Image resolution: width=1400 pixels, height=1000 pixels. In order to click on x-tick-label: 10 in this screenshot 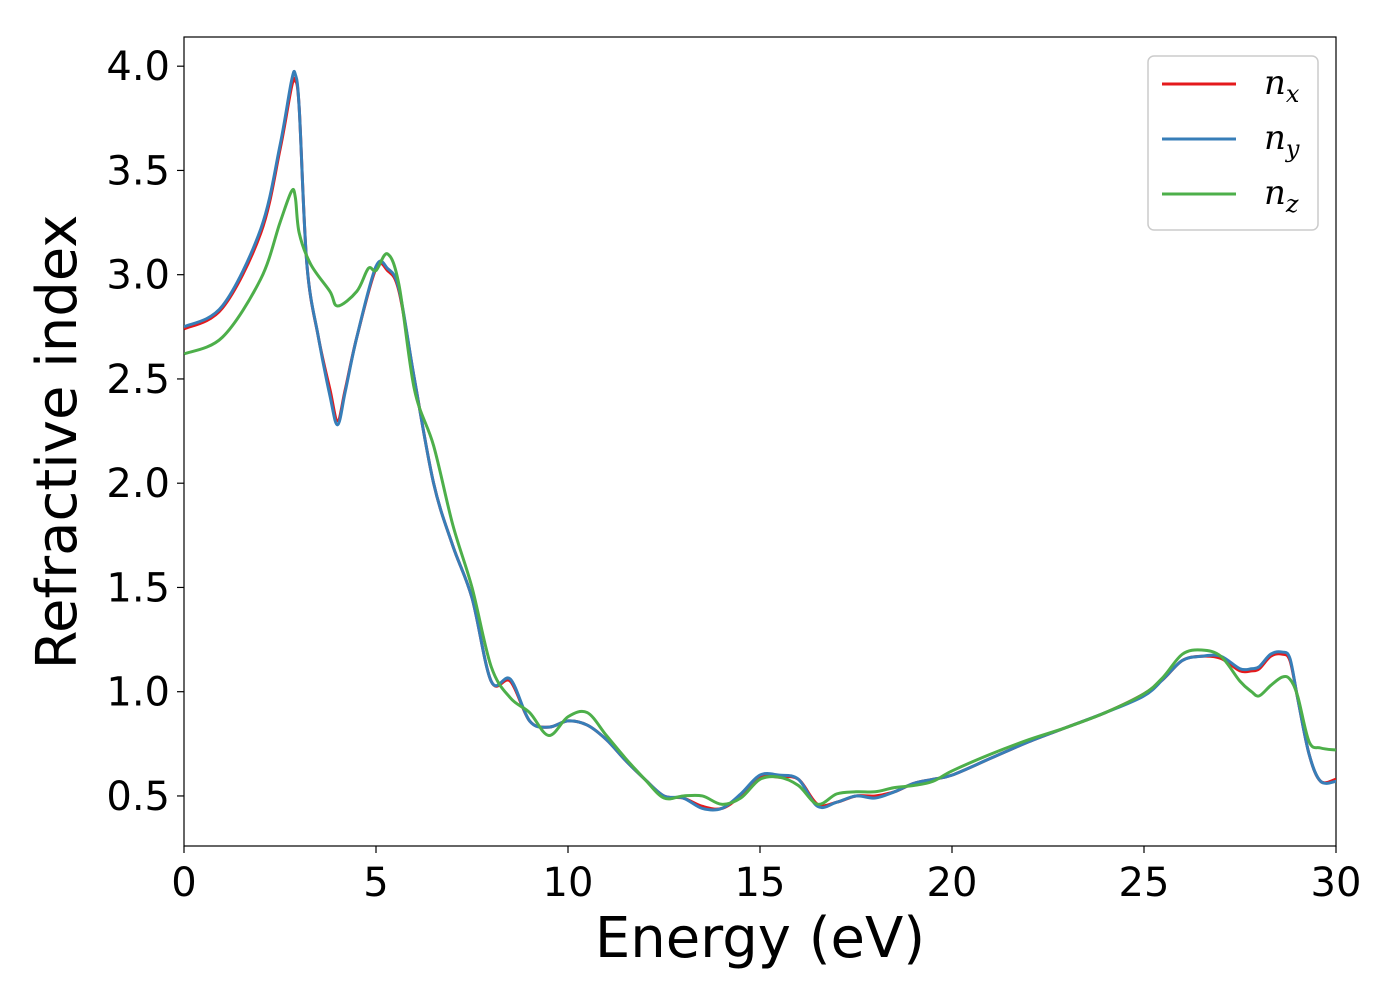, I will do `click(568, 883)`.